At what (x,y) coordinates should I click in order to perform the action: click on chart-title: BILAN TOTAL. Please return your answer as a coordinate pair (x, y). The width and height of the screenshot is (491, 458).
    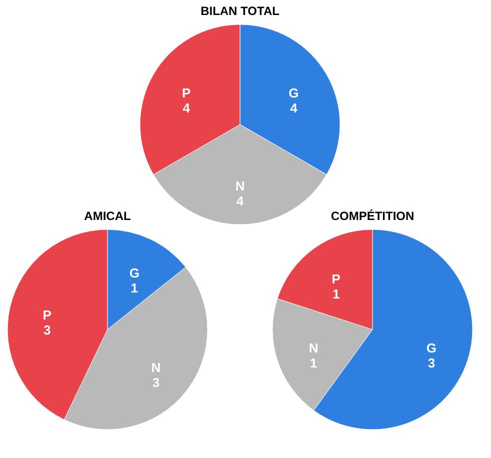
    Looking at the image, I should click on (240, 11).